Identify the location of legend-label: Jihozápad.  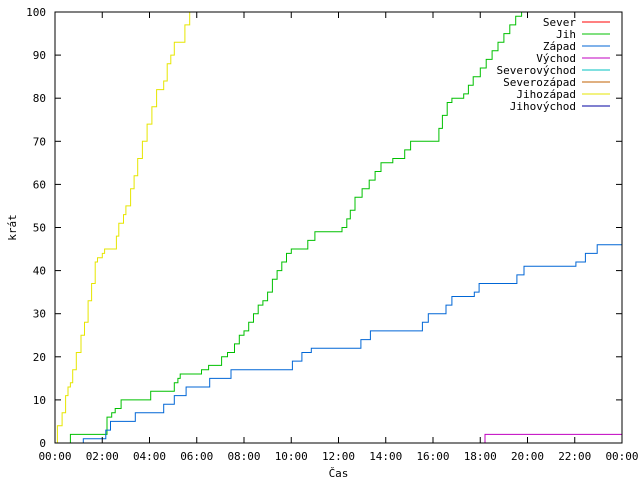
(546, 94).